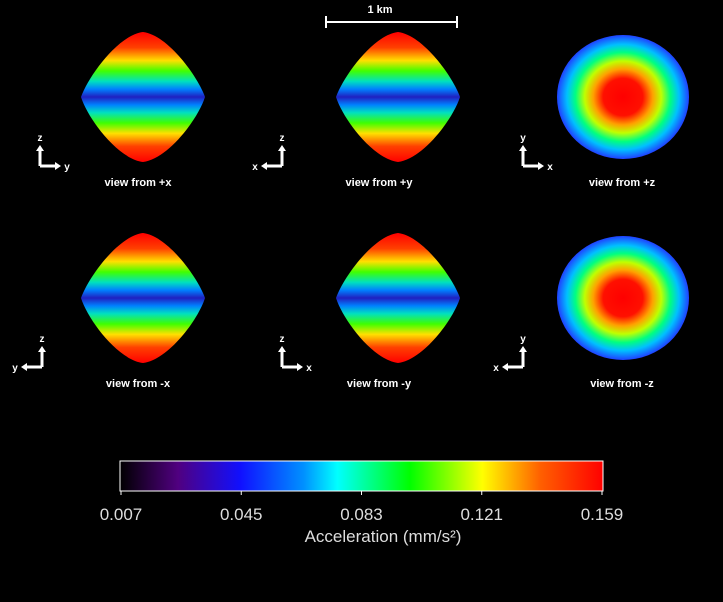 Image resolution: width=723 pixels, height=602 pixels. I want to click on tick-label: 0.083, so click(361, 514).